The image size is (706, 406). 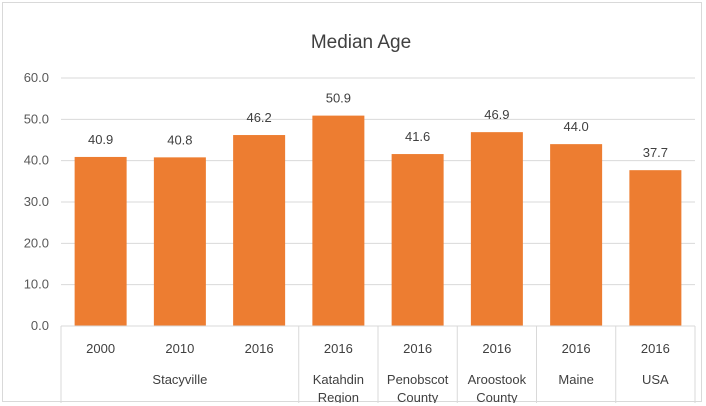 What do you see at coordinates (338, 98) in the screenshot?
I see `data-label: 50.9` at bounding box center [338, 98].